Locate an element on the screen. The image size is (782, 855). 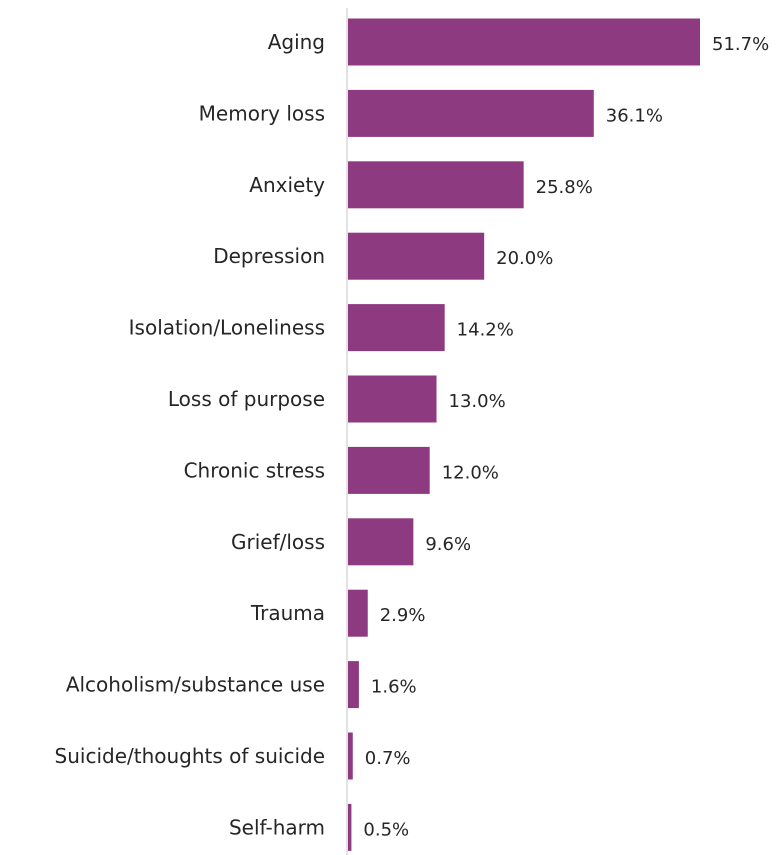
category-label: Isolation/Loneliness is located at coordinates (227, 328).